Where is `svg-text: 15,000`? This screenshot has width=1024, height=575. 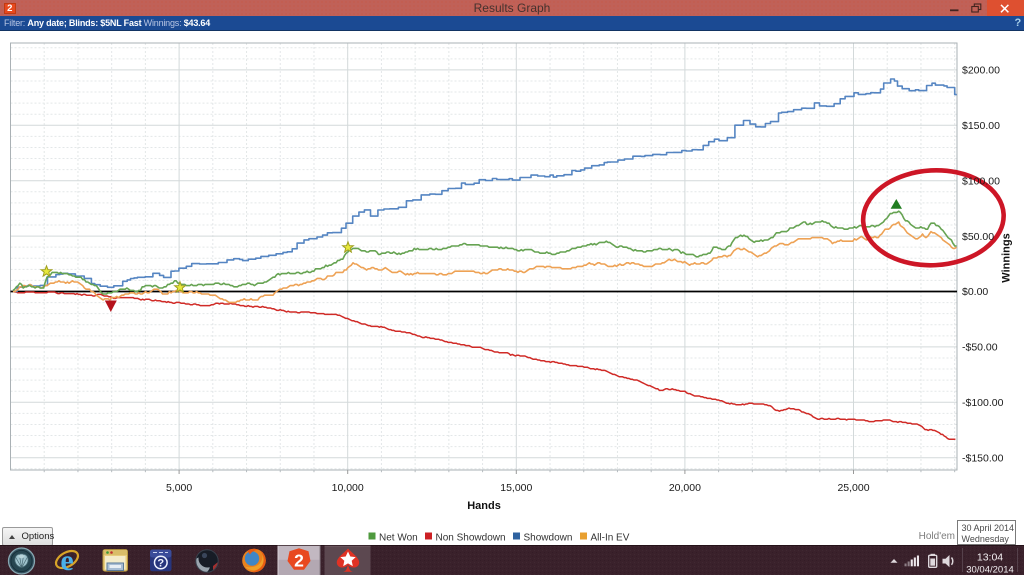 svg-text: 15,000 is located at coordinates (516, 488).